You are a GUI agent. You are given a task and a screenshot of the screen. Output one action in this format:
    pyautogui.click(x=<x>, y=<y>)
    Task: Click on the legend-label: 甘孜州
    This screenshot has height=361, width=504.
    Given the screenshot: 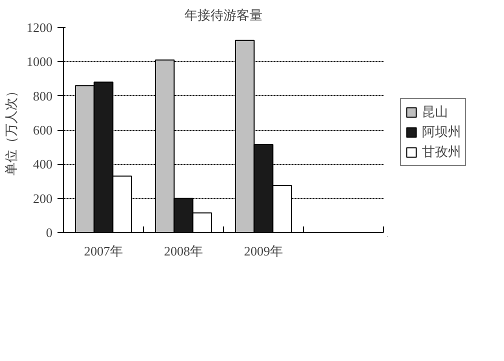 What is the action you would take?
    pyautogui.click(x=441, y=151)
    